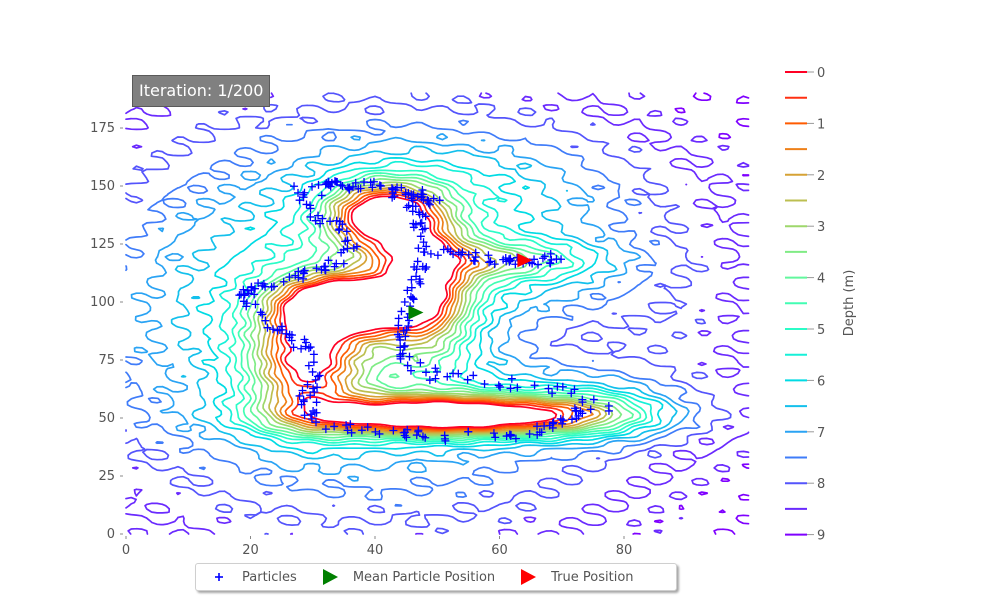  What do you see at coordinates (424, 577) in the screenshot?
I see `legend-label-mean-position: Mean Particle Position` at bounding box center [424, 577].